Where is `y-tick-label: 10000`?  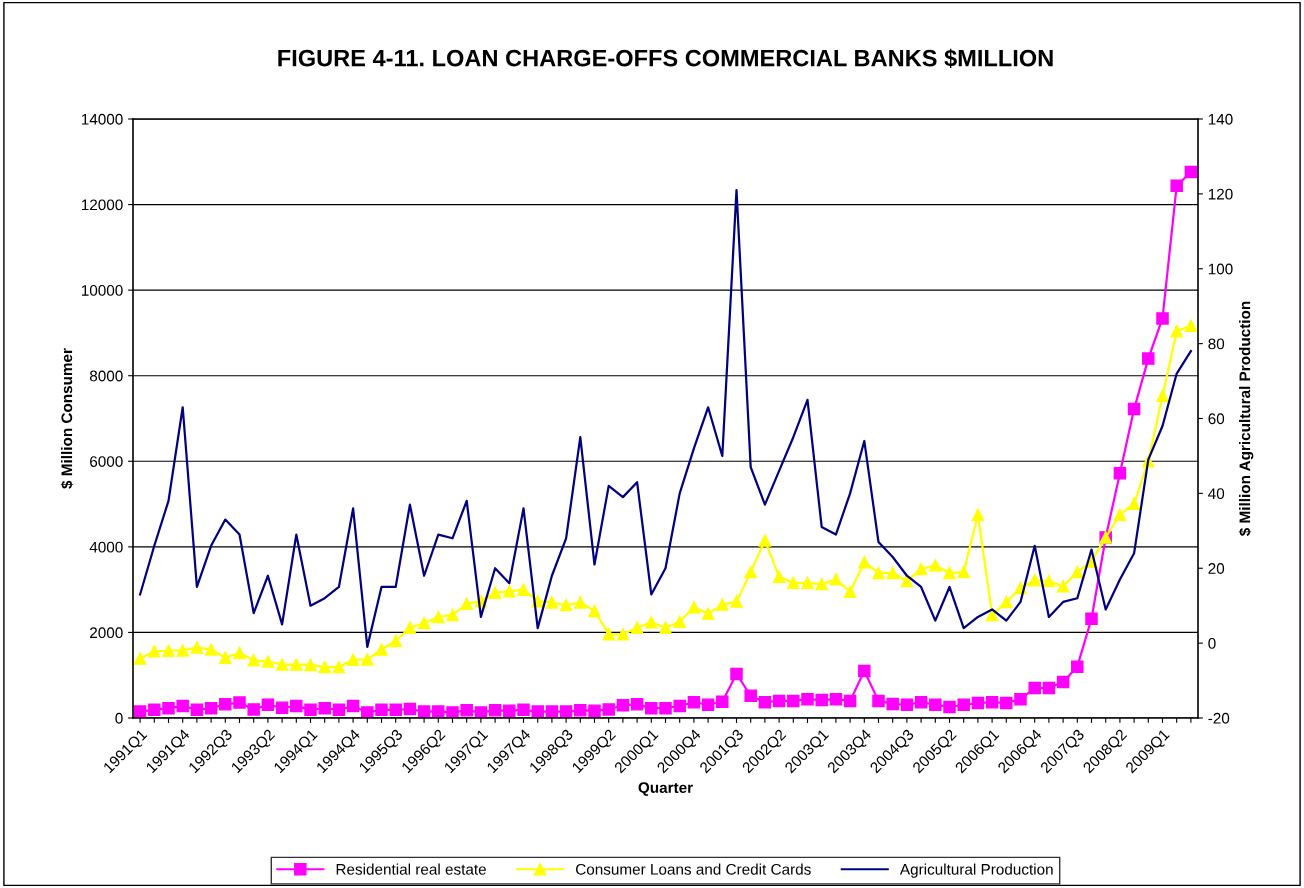 y-tick-label: 10000 is located at coordinates (102, 290).